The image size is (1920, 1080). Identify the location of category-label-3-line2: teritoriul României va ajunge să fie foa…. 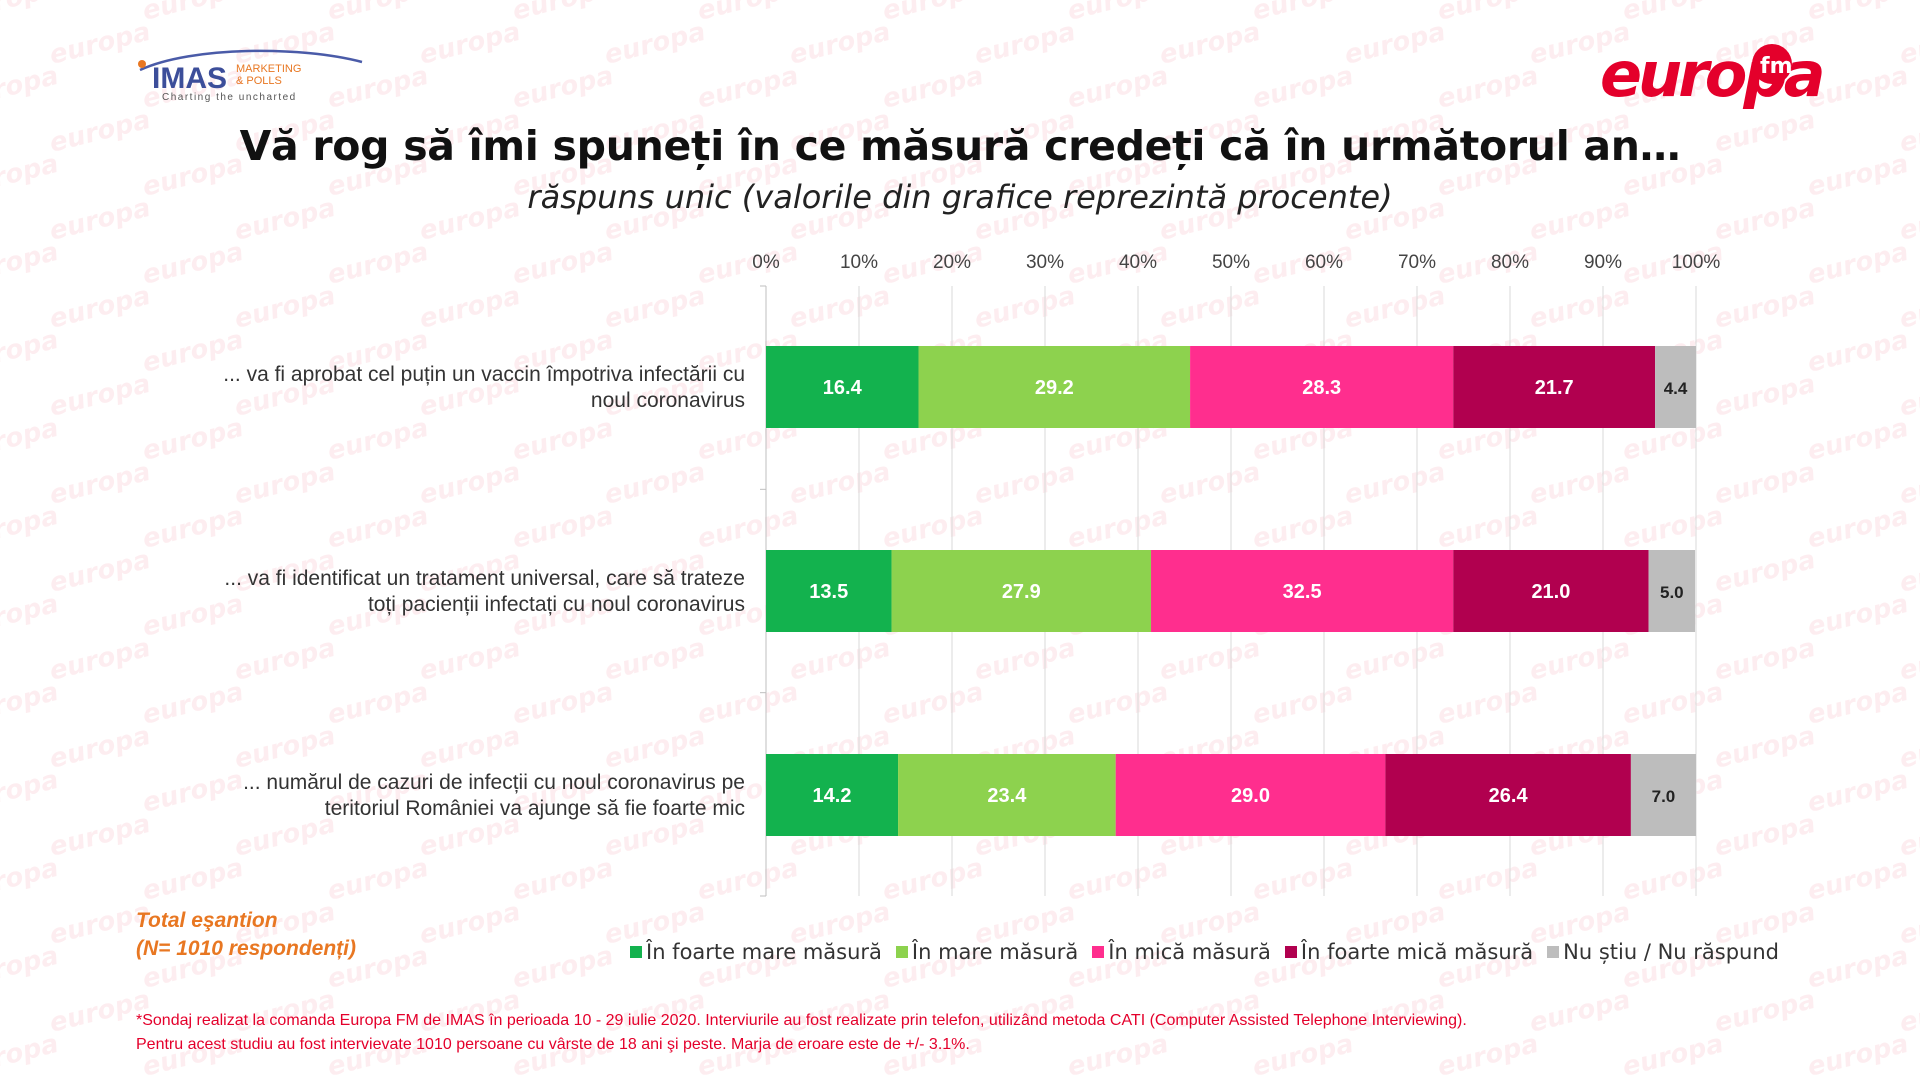
(534, 808).